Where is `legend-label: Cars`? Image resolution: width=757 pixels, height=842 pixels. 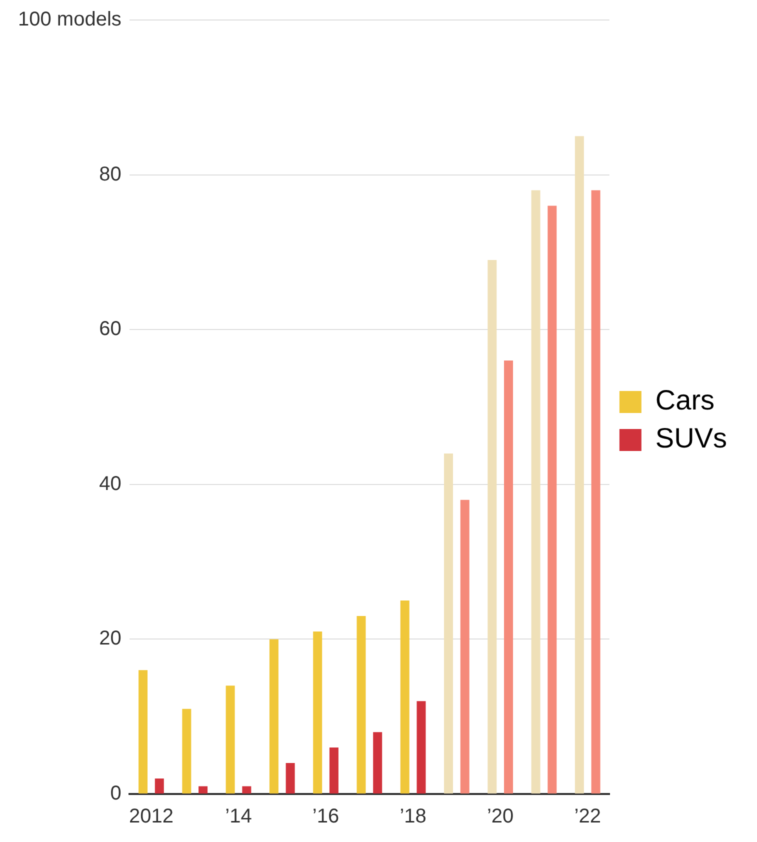
legend-label: Cars is located at coordinates (685, 400).